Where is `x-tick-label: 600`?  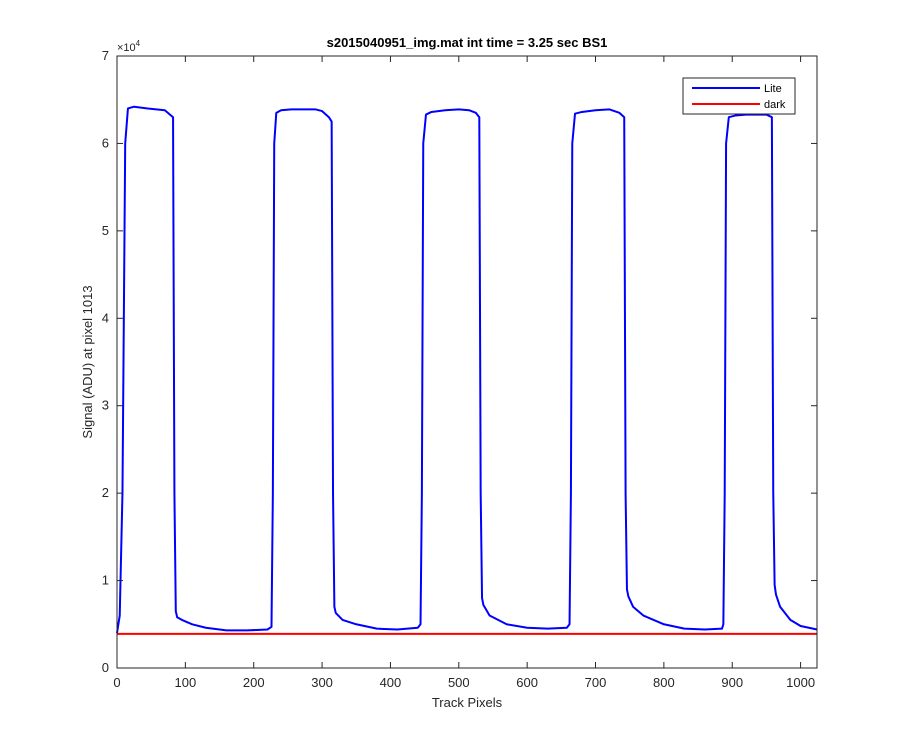
x-tick-label: 600 is located at coordinates (527, 682).